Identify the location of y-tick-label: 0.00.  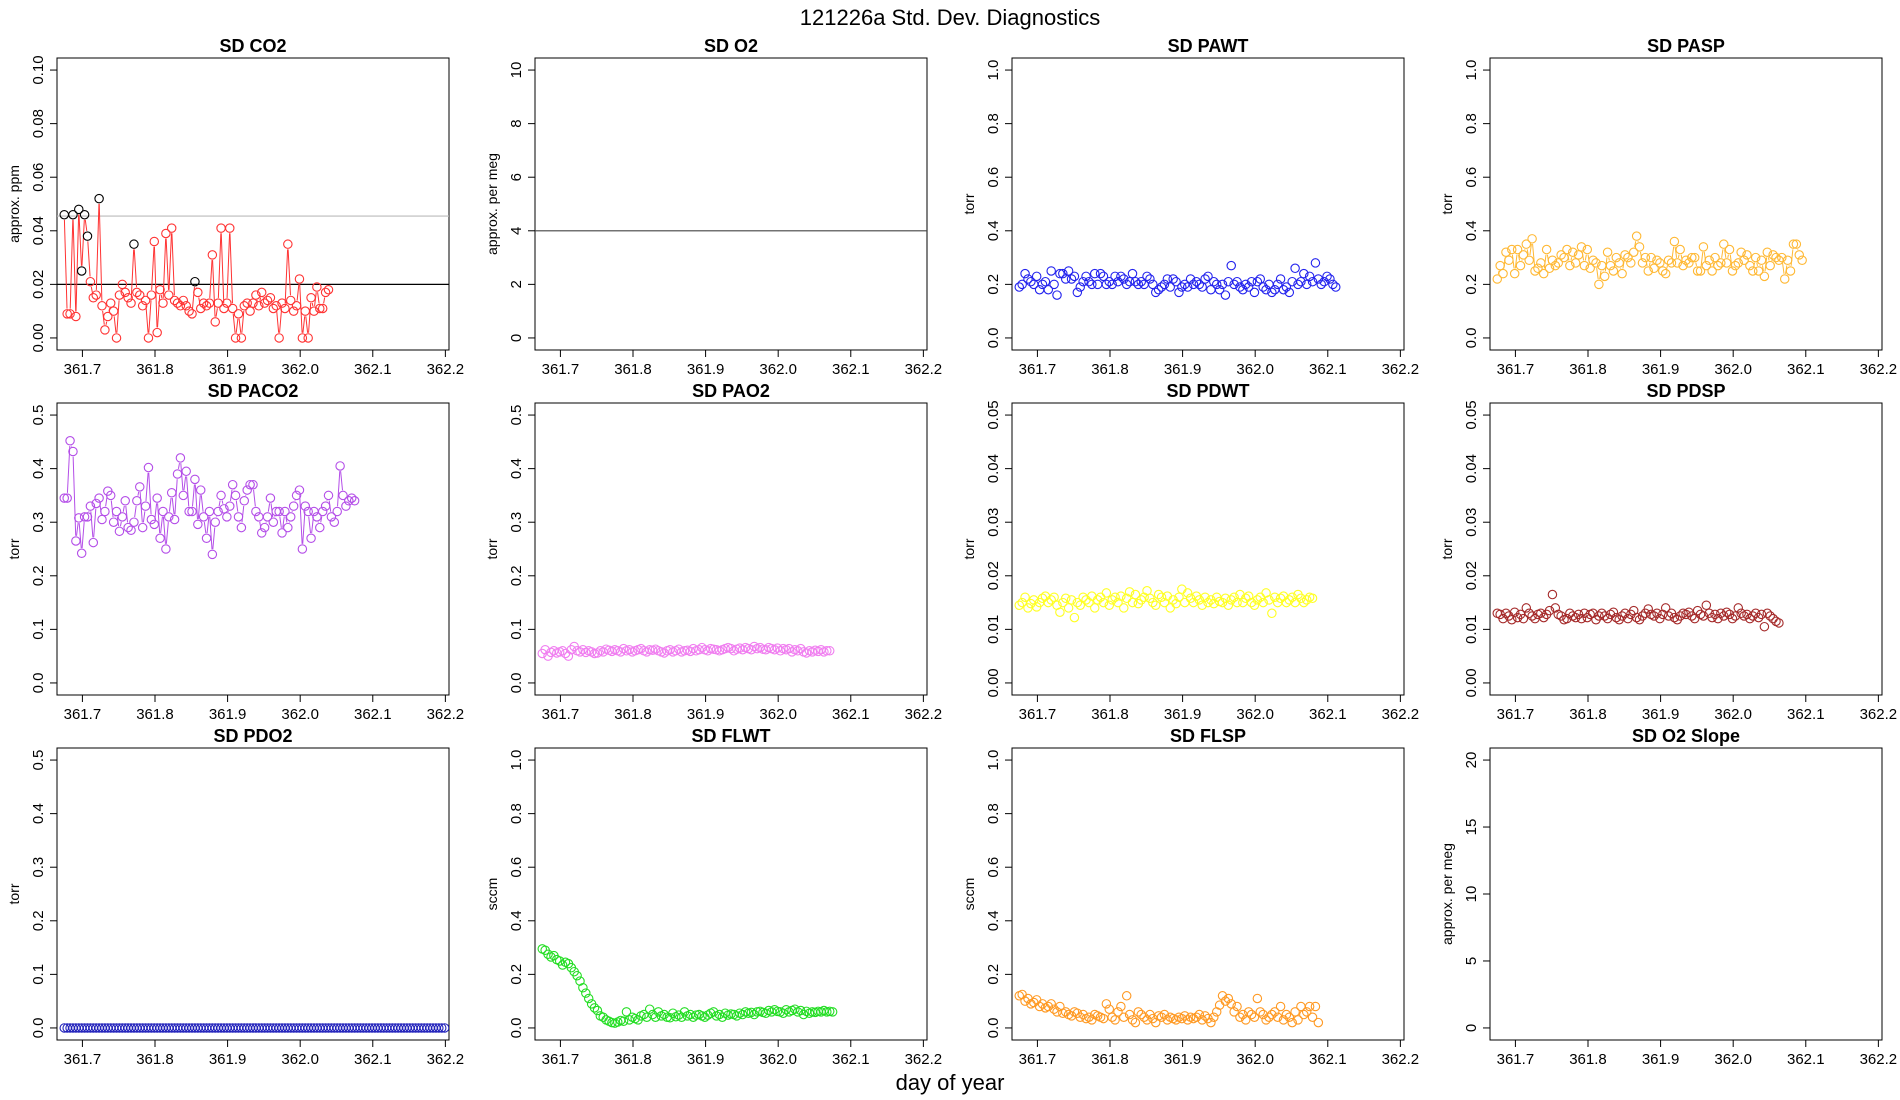
(38, 337).